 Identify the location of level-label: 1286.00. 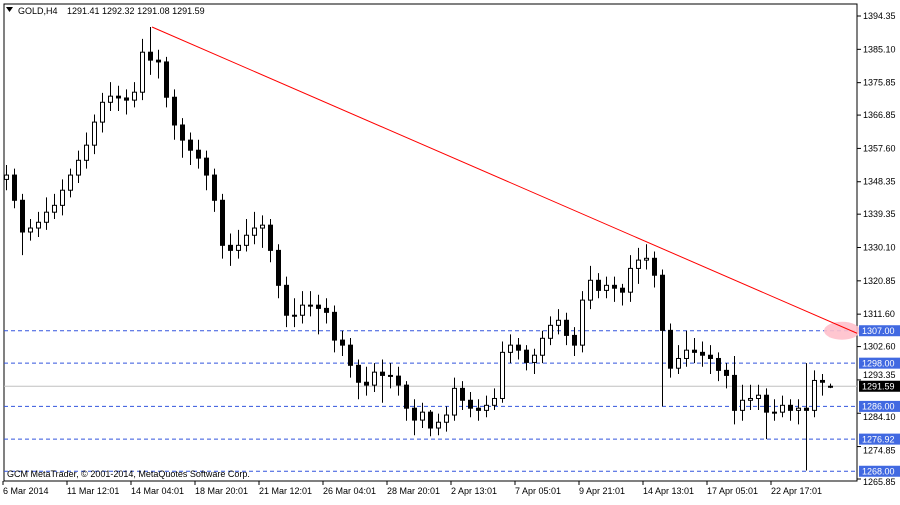
(878, 407).